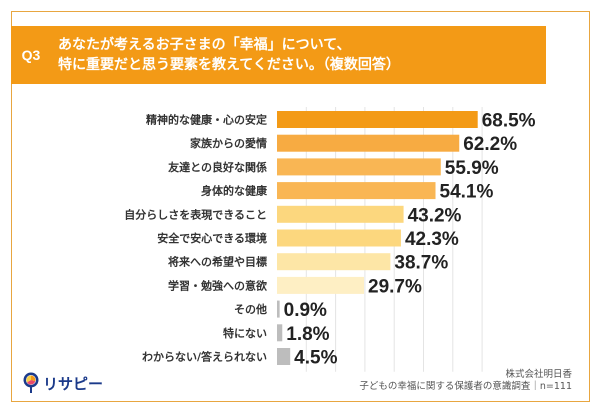  Describe the element at coordinates (204, 357) in the screenshot. I see `category-label: わからない/答えられない` at that location.